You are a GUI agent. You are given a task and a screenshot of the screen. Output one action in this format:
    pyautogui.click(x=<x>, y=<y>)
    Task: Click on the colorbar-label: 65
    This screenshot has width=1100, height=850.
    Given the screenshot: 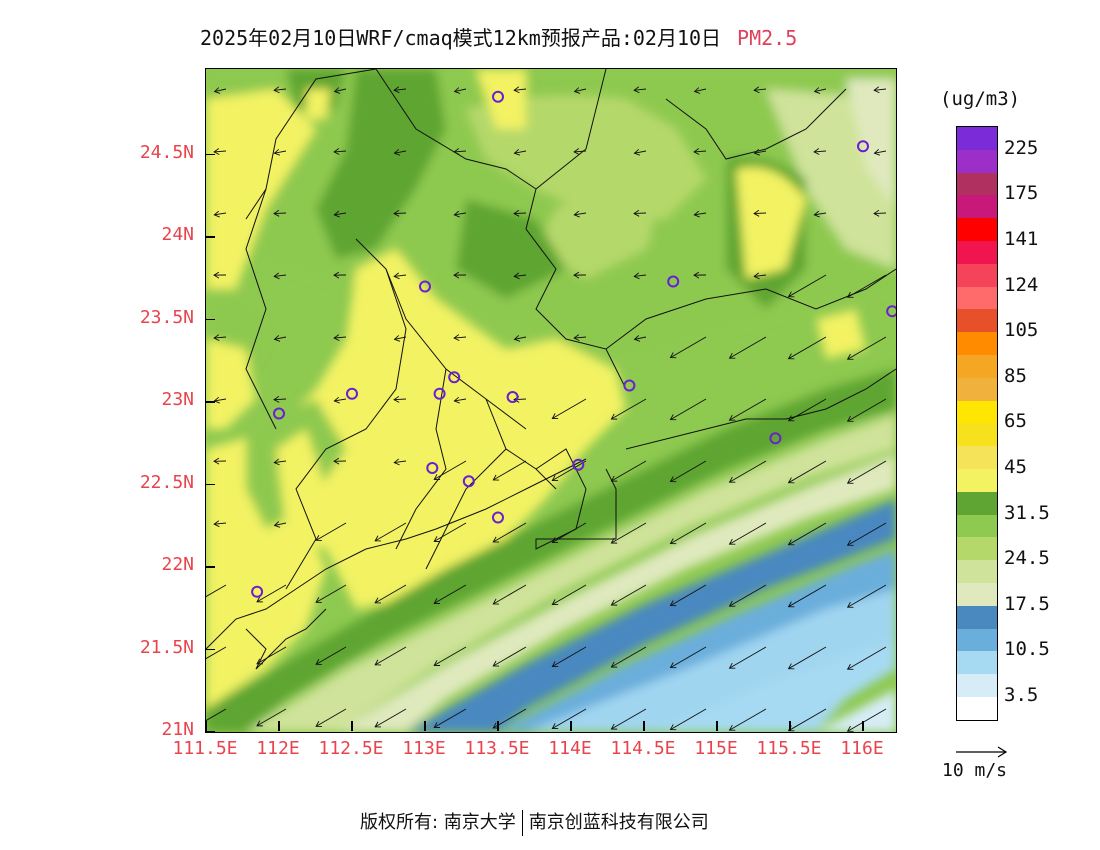 What is the action you would take?
    pyautogui.click(x=1015, y=421)
    